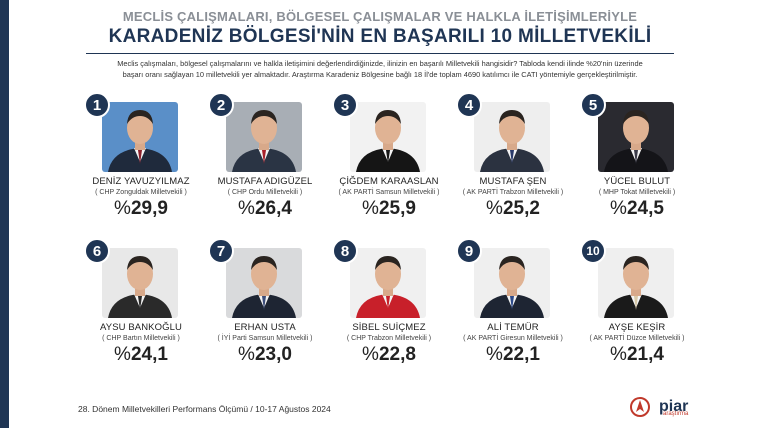 The image size is (760, 428). I want to click on rank-badge: 10, so click(593, 251).